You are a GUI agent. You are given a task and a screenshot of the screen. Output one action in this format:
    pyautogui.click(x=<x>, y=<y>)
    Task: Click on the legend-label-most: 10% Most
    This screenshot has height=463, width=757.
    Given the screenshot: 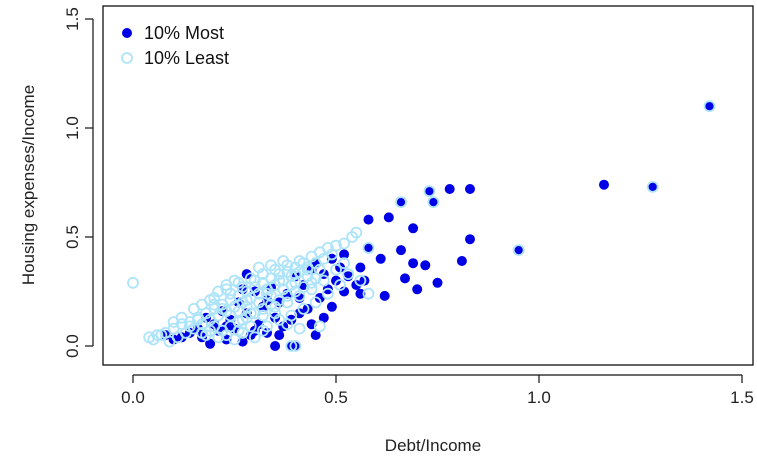 What is the action you would take?
    pyautogui.click(x=184, y=33)
    